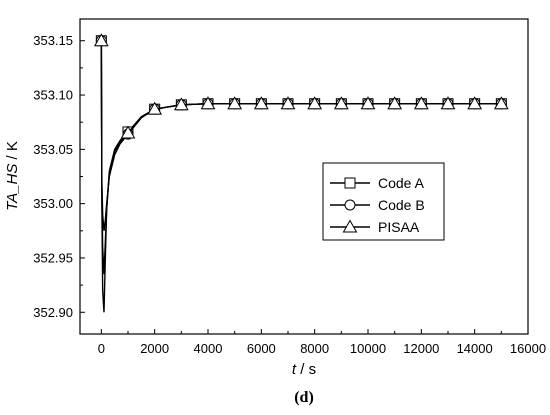  Describe the element at coordinates (314, 348) in the screenshot. I see `x-tick-label: 8000` at that location.